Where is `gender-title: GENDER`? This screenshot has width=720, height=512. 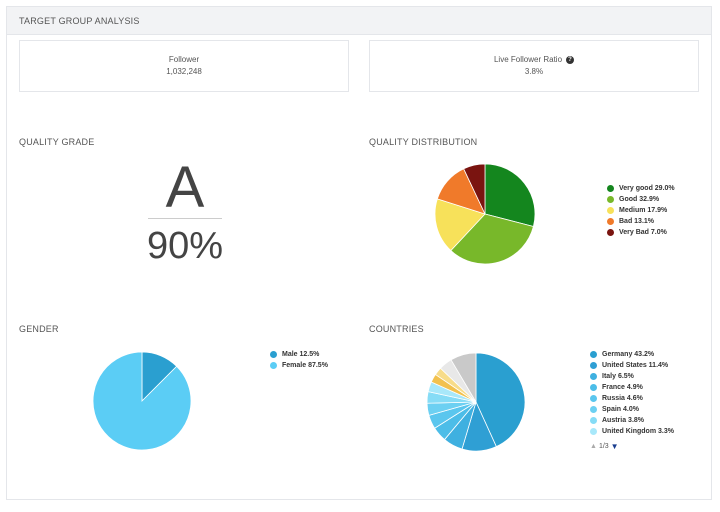 gender-title: GENDER is located at coordinates (39, 329).